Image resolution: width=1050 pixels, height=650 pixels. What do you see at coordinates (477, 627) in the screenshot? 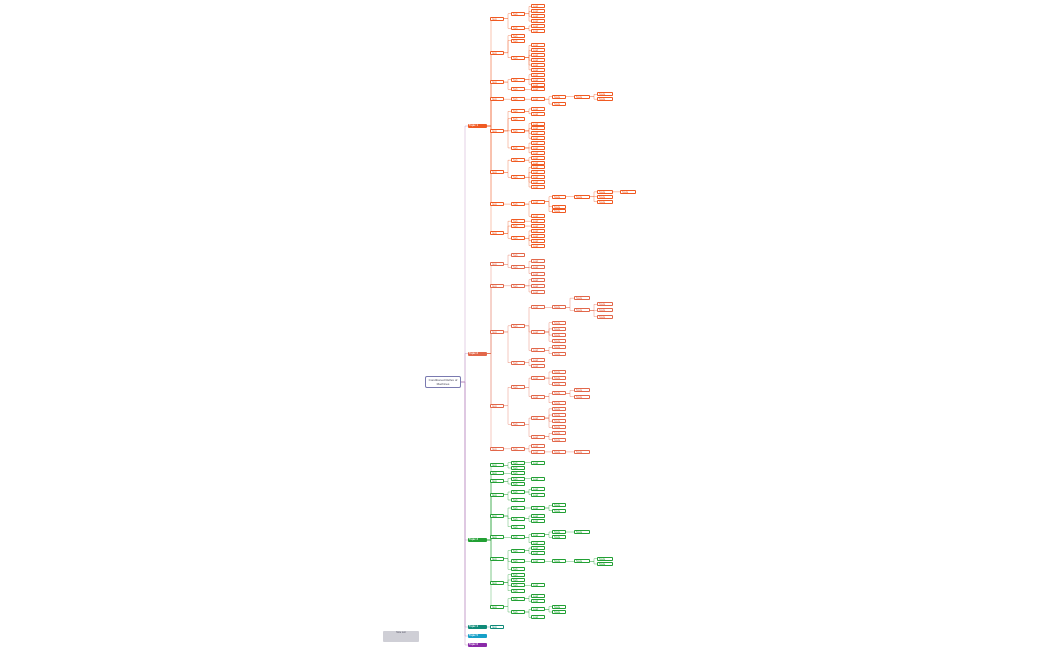
I see `main-topic: Topic 4` at bounding box center [477, 627].